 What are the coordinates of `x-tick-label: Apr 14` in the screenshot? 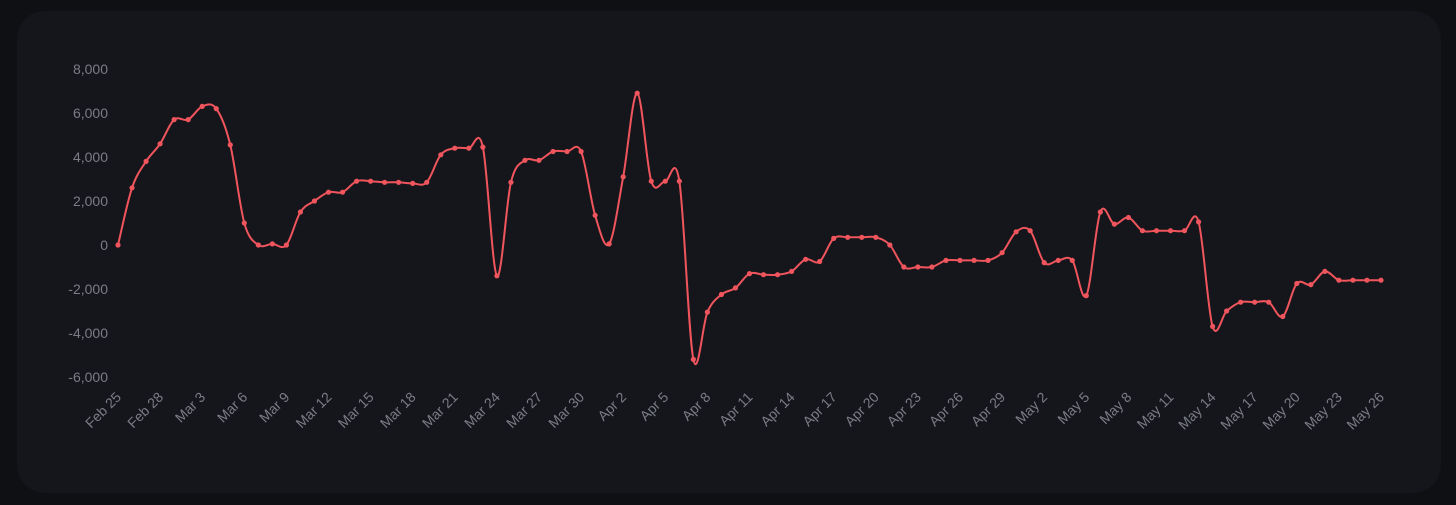 It's located at (777, 409).